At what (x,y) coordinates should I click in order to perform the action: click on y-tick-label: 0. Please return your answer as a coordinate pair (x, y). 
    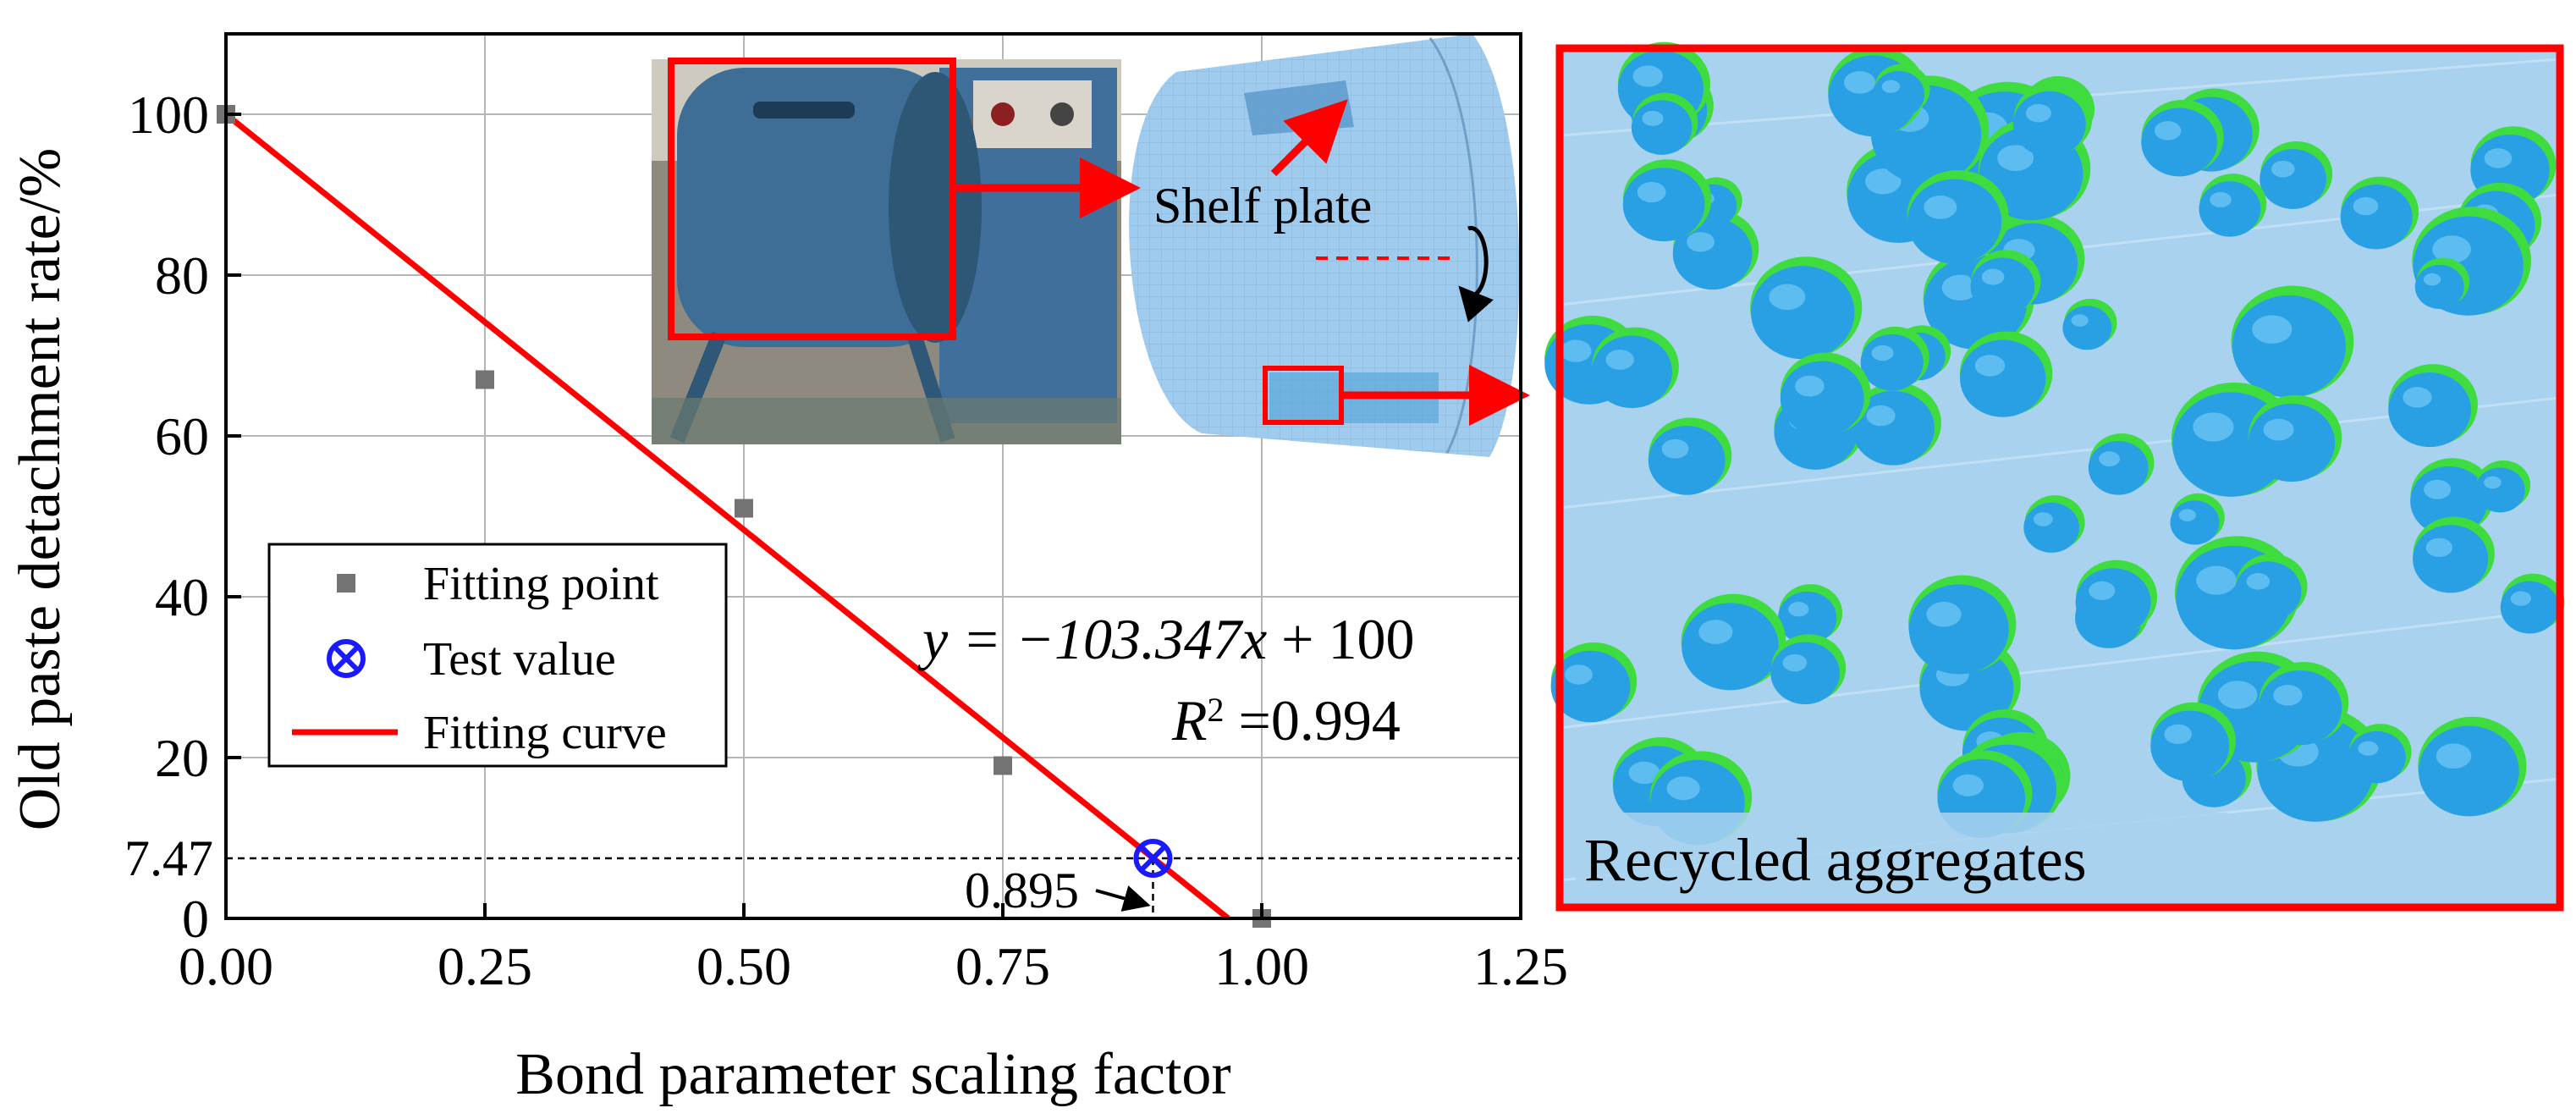
    Looking at the image, I should click on (195, 919).